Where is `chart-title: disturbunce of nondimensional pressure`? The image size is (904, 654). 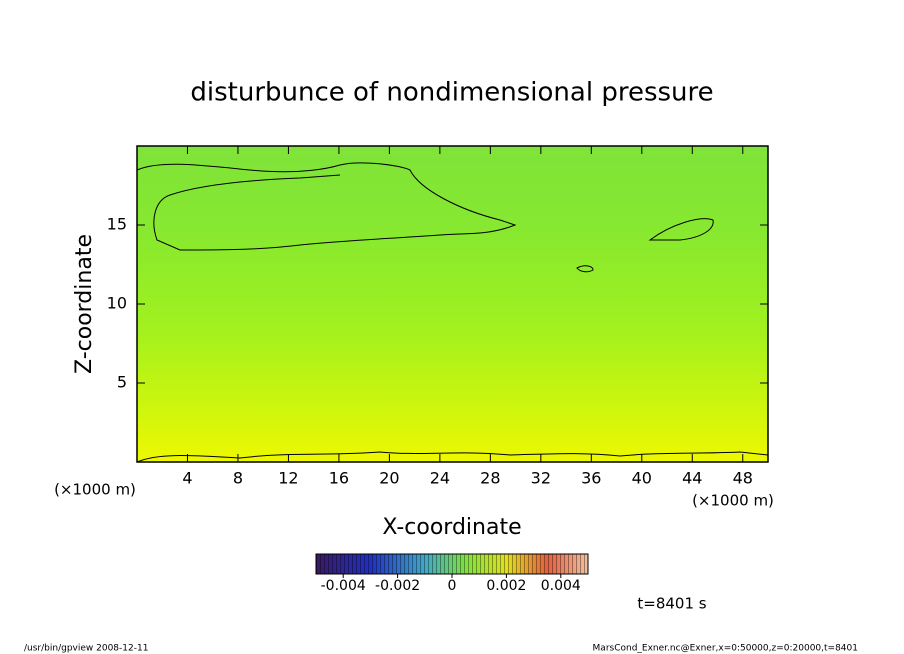
chart-title: disturbunce of nondimensional pressure is located at coordinates (451, 93).